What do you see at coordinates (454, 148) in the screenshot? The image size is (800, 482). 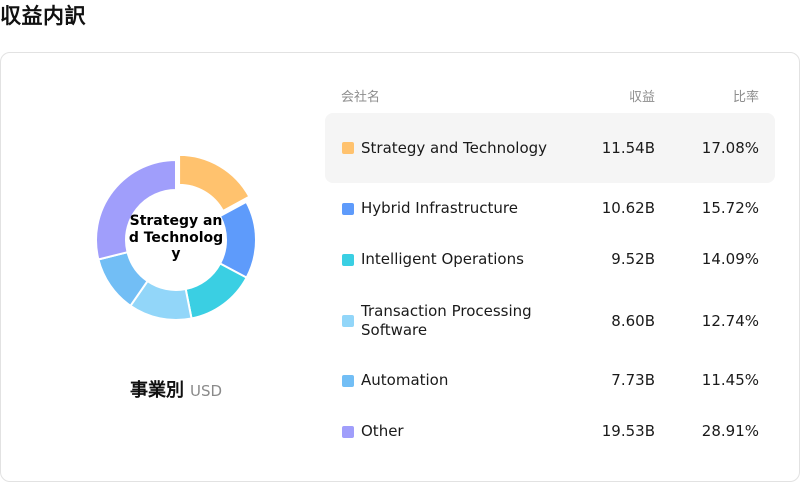 I see `row-company-name: Strategy and Technology` at bounding box center [454, 148].